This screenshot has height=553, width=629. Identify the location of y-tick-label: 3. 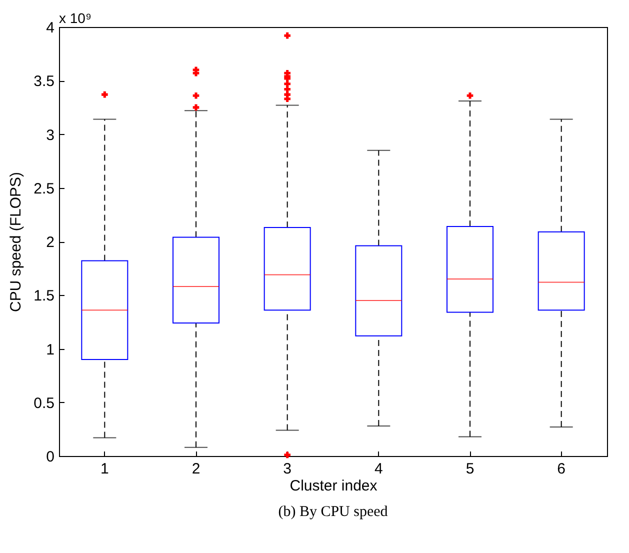
(50, 135).